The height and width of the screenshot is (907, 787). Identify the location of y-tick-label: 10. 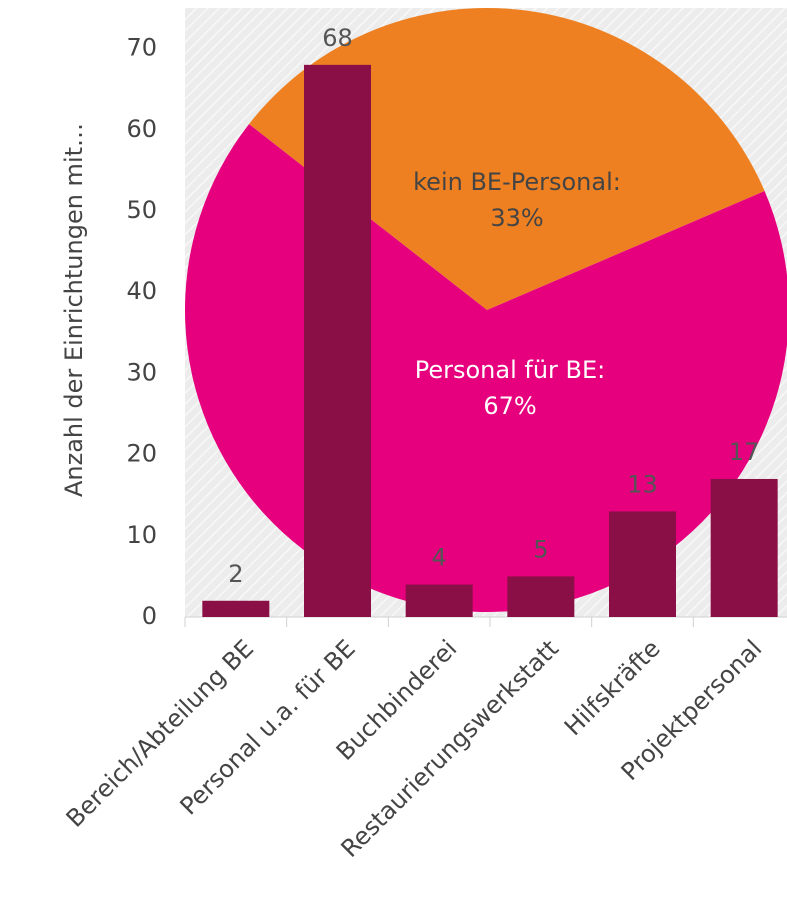
(141, 535).